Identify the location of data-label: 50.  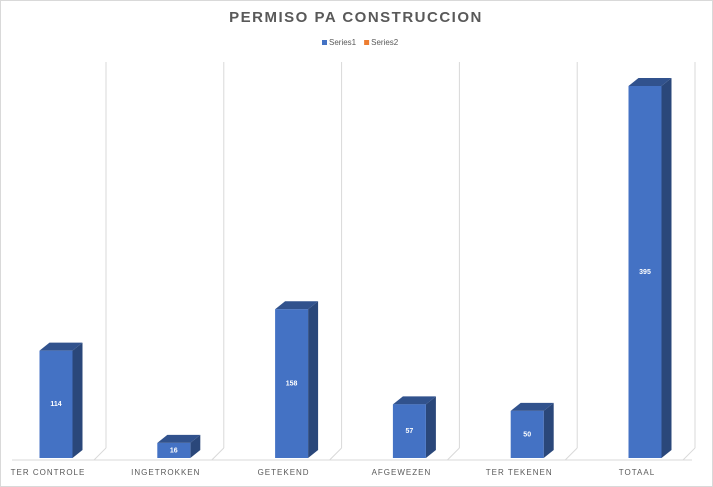
(527, 434).